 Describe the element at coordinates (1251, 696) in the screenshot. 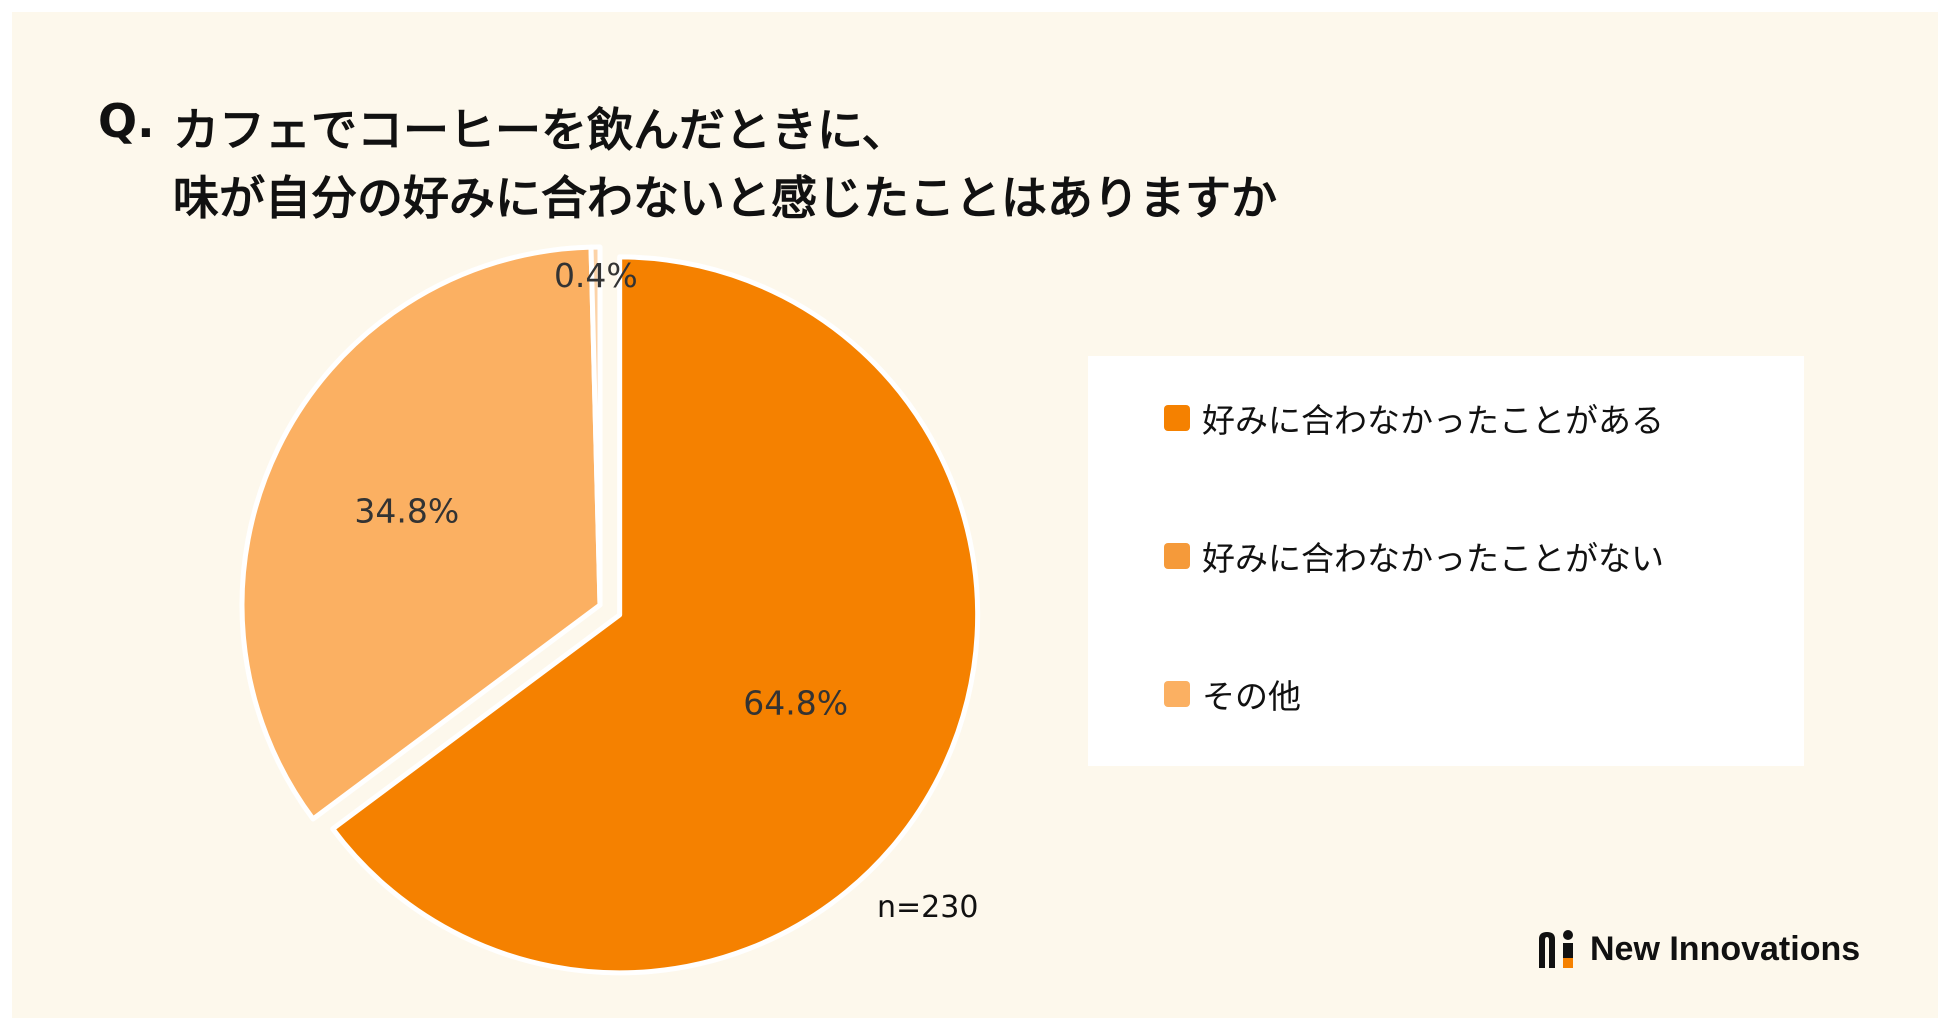

I see `legend-label-3: その他` at that location.